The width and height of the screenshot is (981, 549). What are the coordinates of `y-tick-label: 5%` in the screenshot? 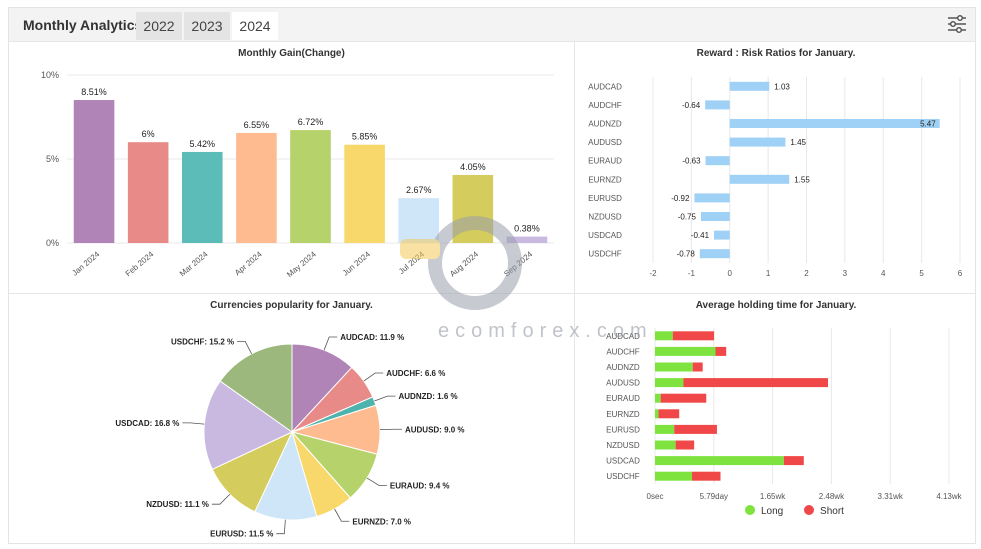 It's located at (52, 159).